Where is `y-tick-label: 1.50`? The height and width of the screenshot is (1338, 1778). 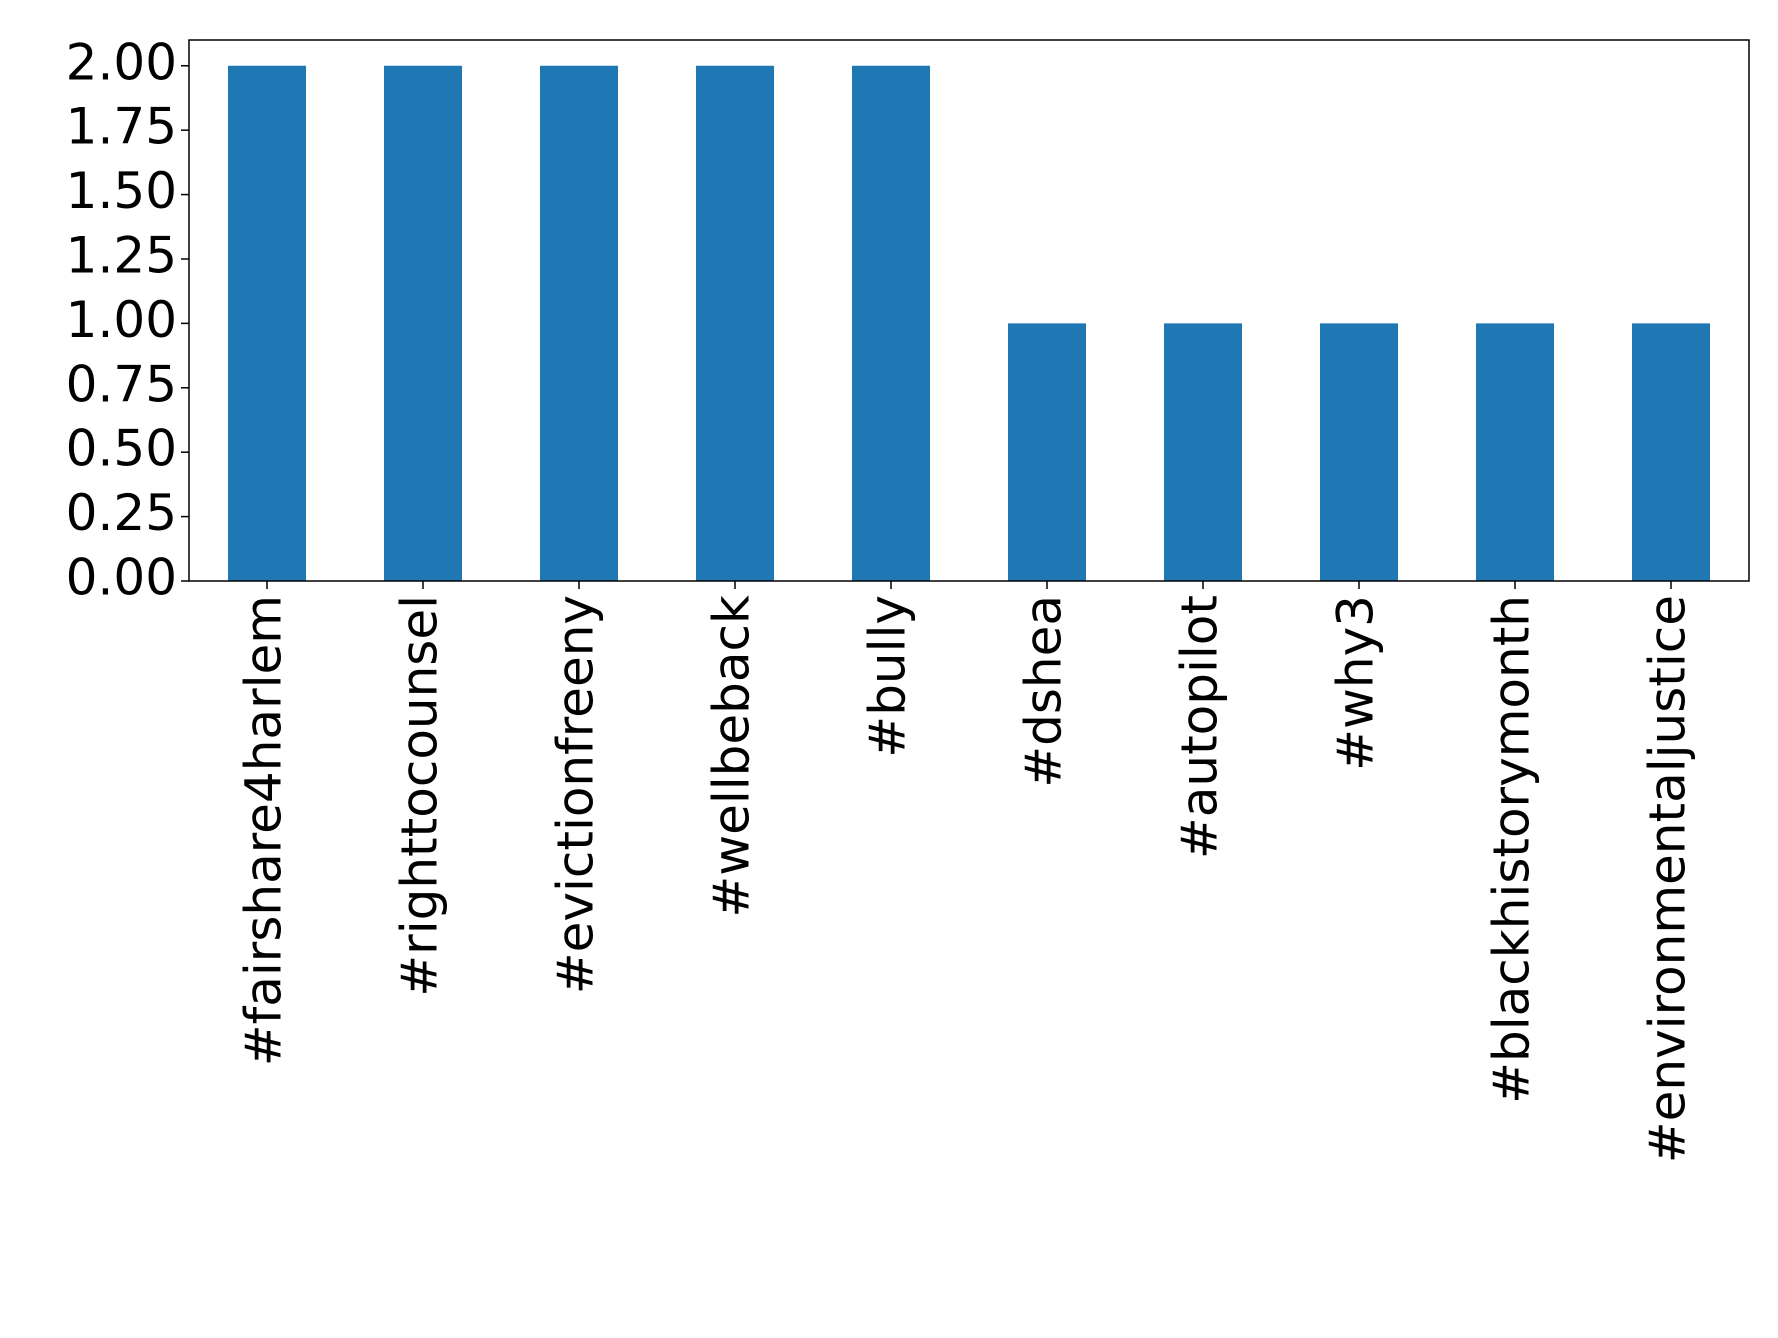
y-tick-label: 1.50 is located at coordinates (121, 191).